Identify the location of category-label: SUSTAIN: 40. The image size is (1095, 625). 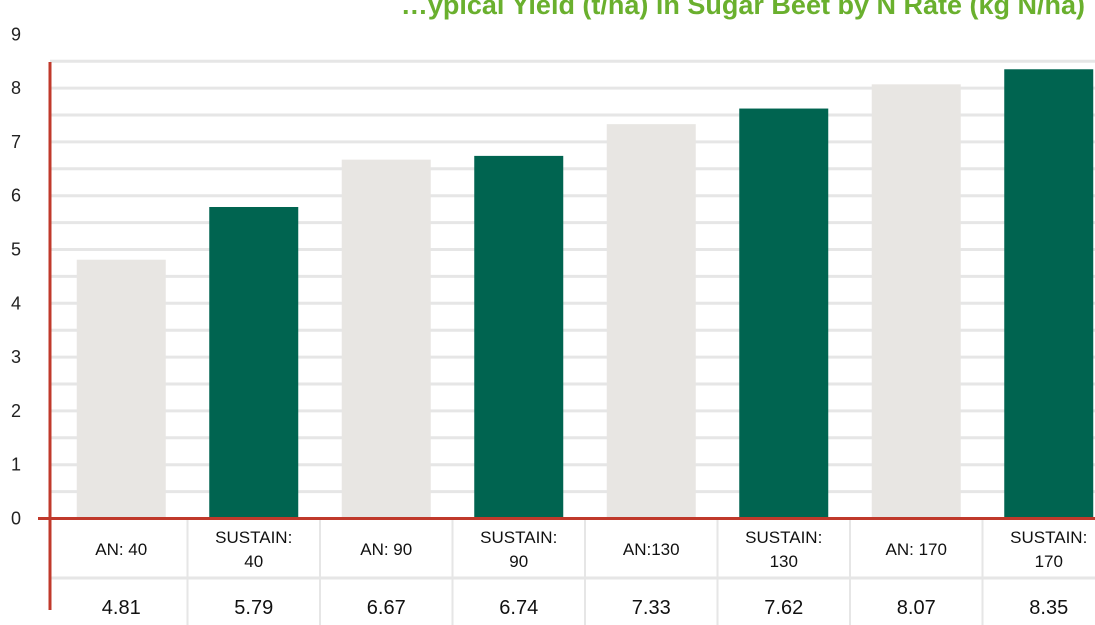
(253, 549).